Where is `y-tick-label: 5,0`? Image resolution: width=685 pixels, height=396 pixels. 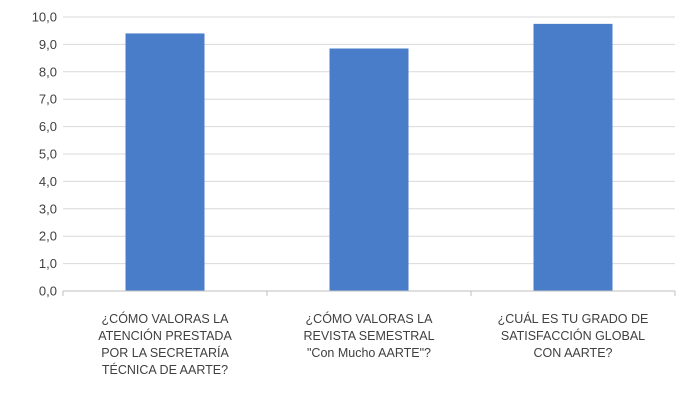
y-tick-label: 5,0 is located at coordinates (48, 154).